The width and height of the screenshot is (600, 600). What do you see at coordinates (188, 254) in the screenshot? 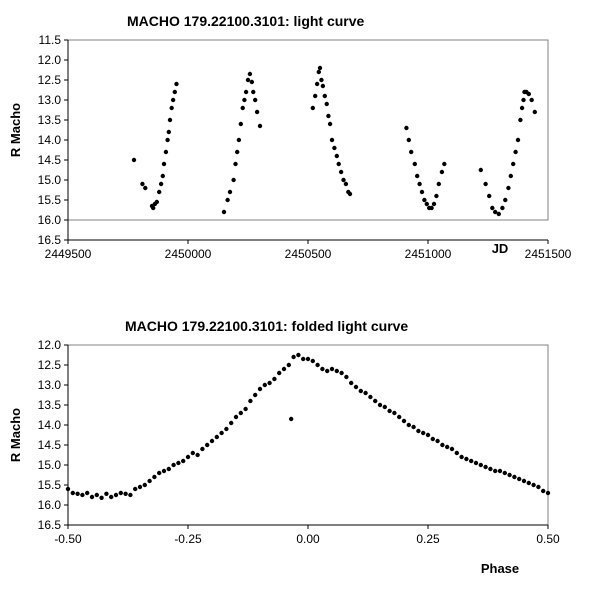
I see `x-tick-label: 2450000` at bounding box center [188, 254].